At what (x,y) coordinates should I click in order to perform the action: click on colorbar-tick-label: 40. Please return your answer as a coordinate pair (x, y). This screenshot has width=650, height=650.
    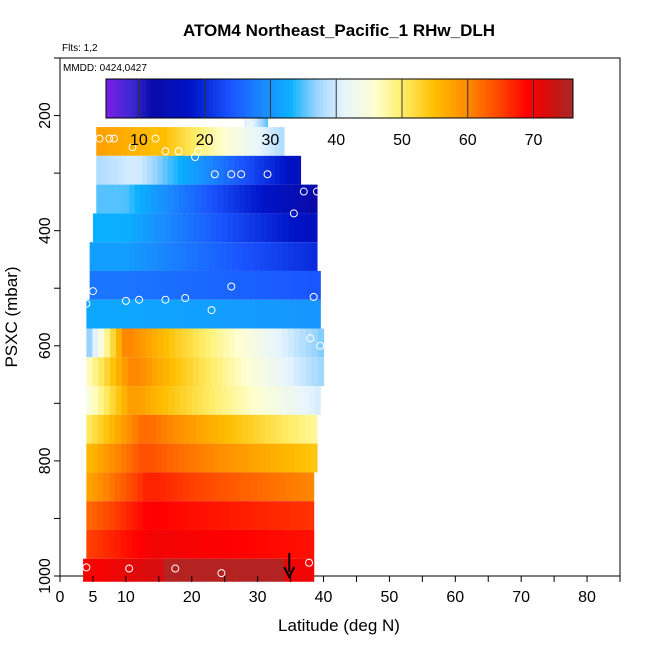
    Looking at the image, I should click on (336, 140).